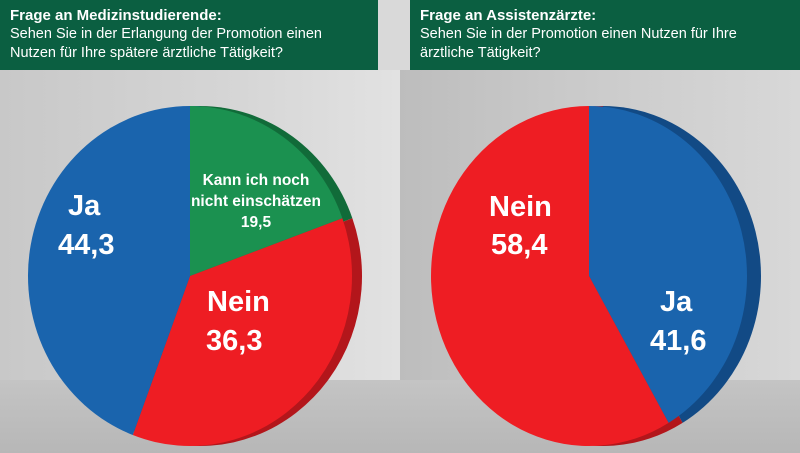 The image size is (800, 453). What do you see at coordinates (519, 245) in the screenshot?
I see `value-assistants-nein: 58,4` at bounding box center [519, 245].